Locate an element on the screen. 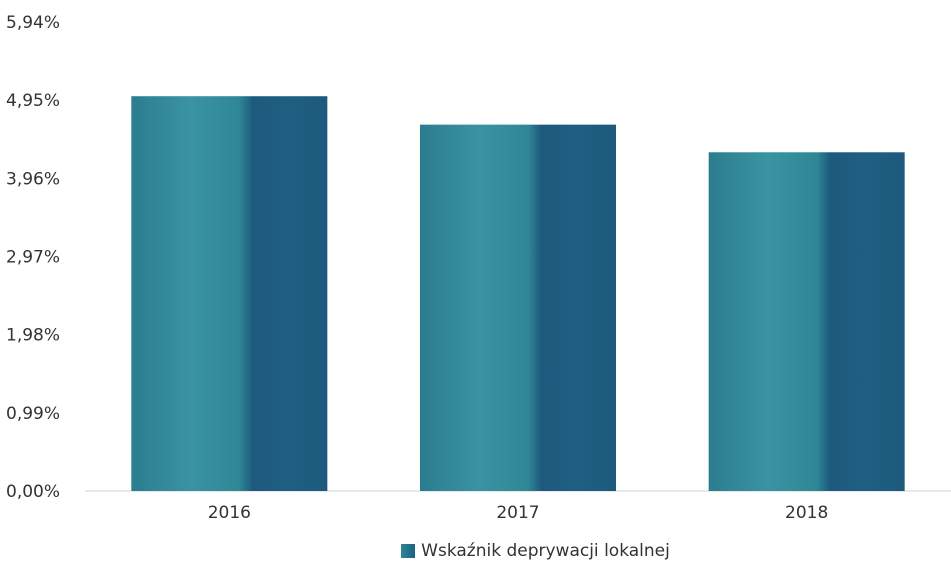 The height and width of the screenshot is (569, 951). bar-2017 is located at coordinates (518, 307).